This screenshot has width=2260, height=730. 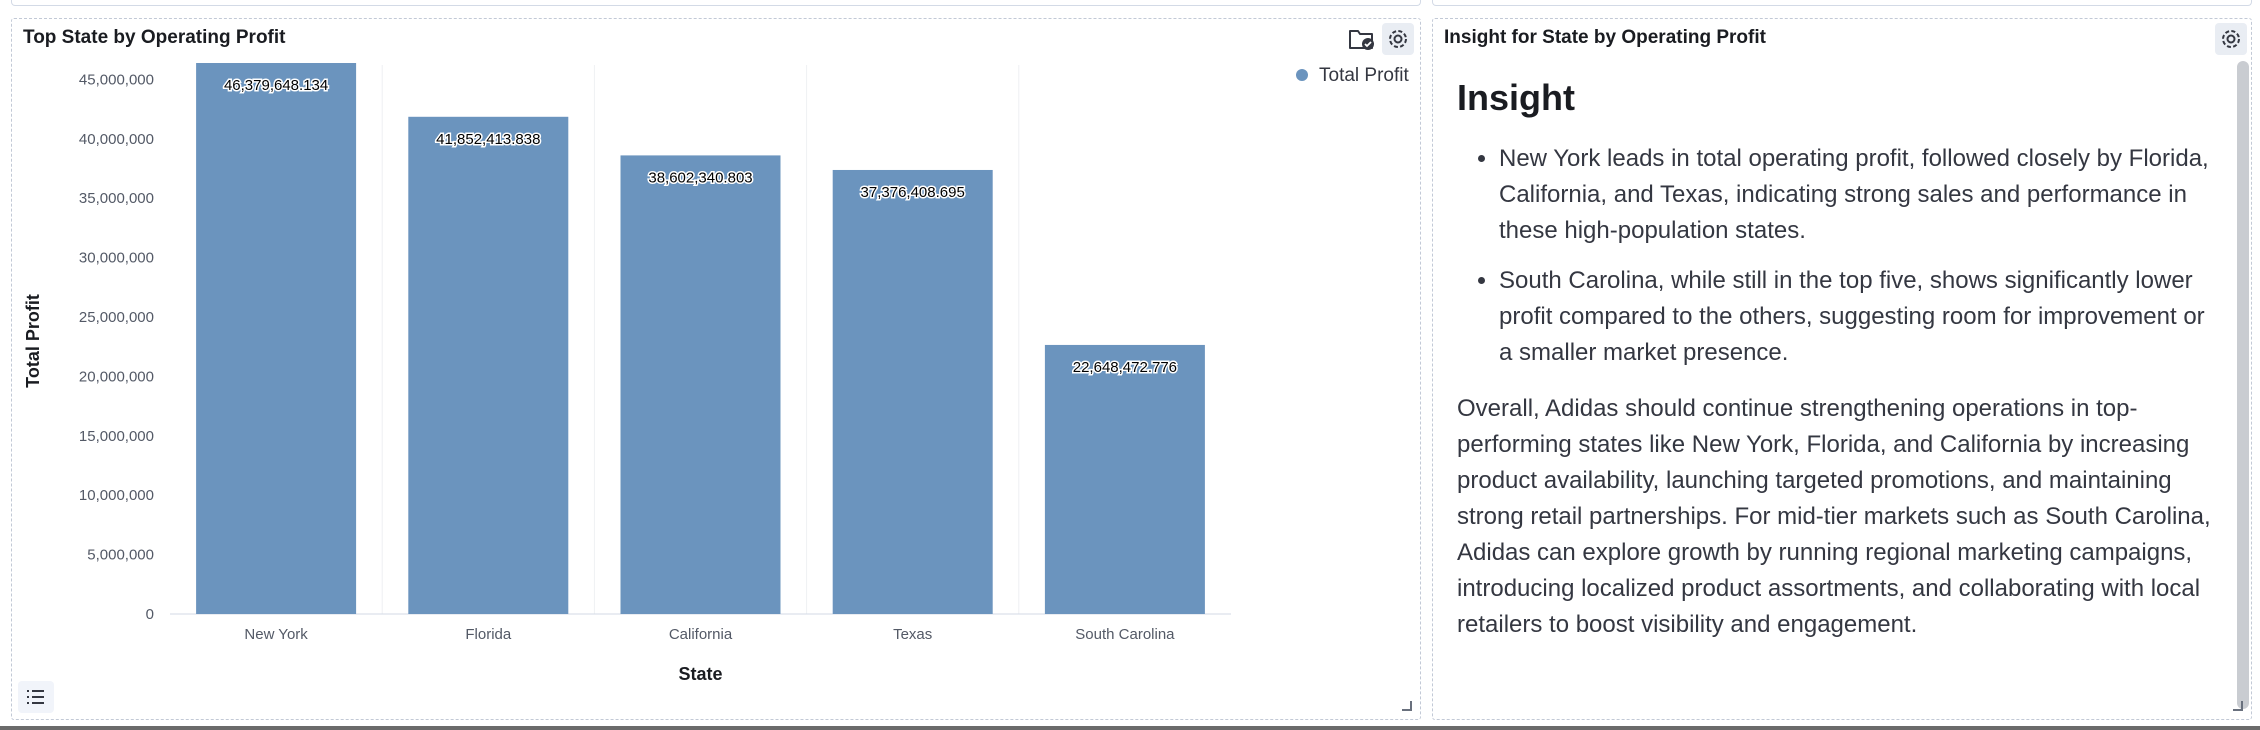 I want to click on x-tick-label: Florida, so click(x=488, y=634).